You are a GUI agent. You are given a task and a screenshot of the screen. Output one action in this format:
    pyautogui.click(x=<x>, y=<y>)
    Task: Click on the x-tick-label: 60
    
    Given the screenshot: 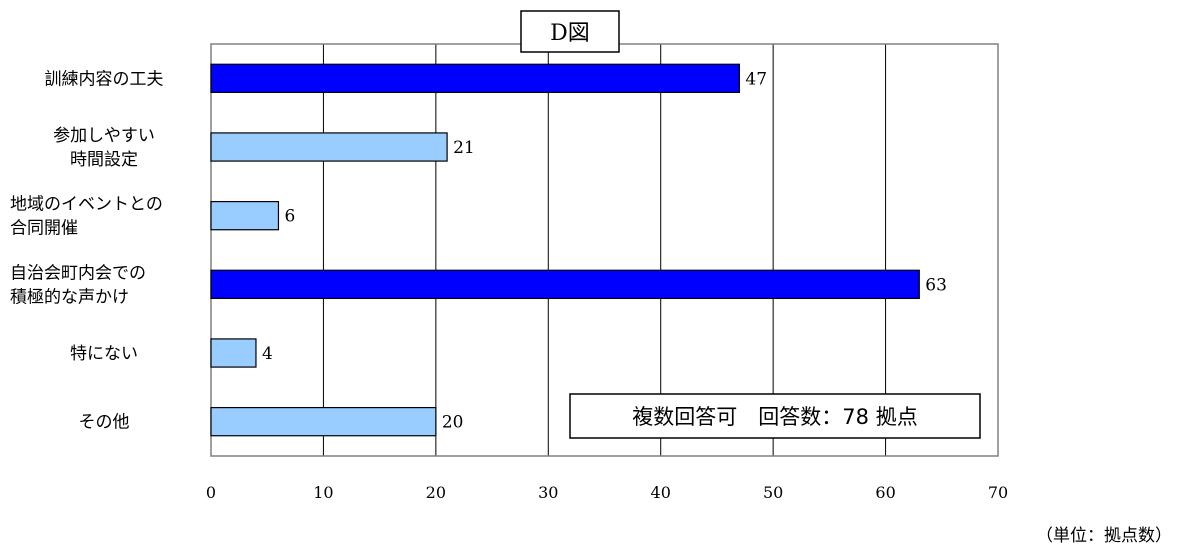 What is the action you would take?
    pyautogui.click(x=885, y=492)
    